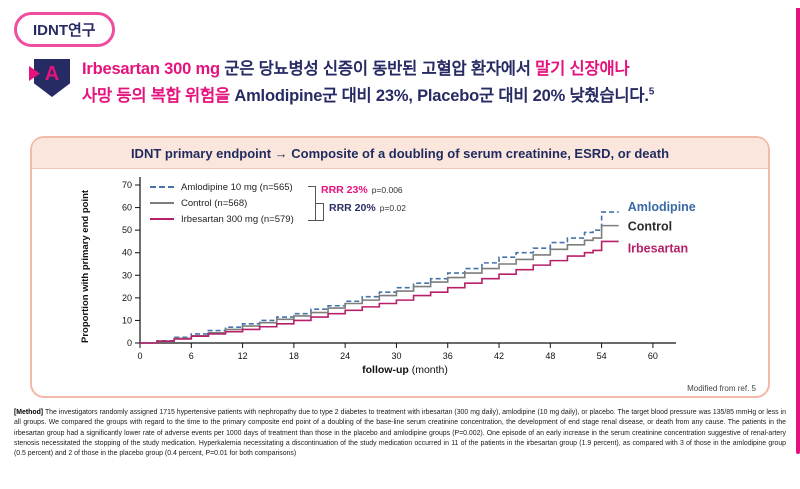  I want to click on p-value: p=0.02, so click(392, 208).